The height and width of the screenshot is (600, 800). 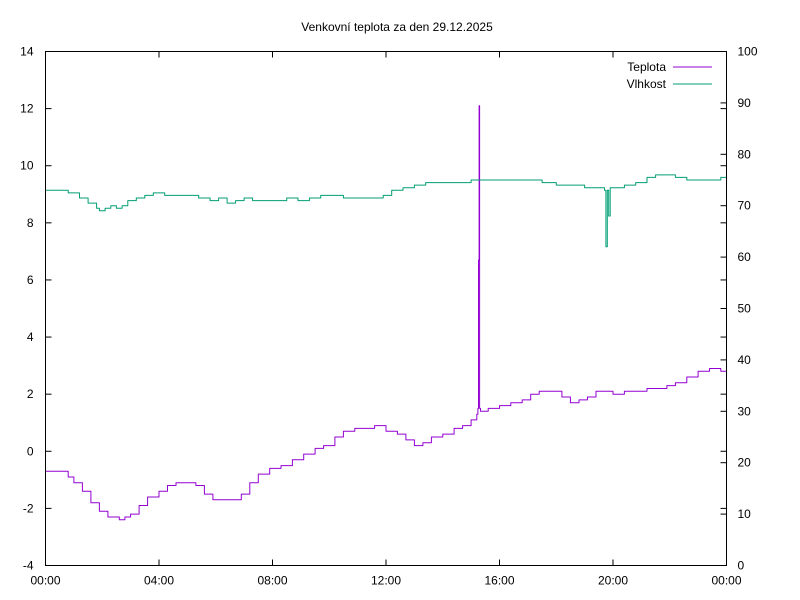 What do you see at coordinates (30, 451) in the screenshot?
I see `y-tick-label: 0` at bounding box center [30, 451].